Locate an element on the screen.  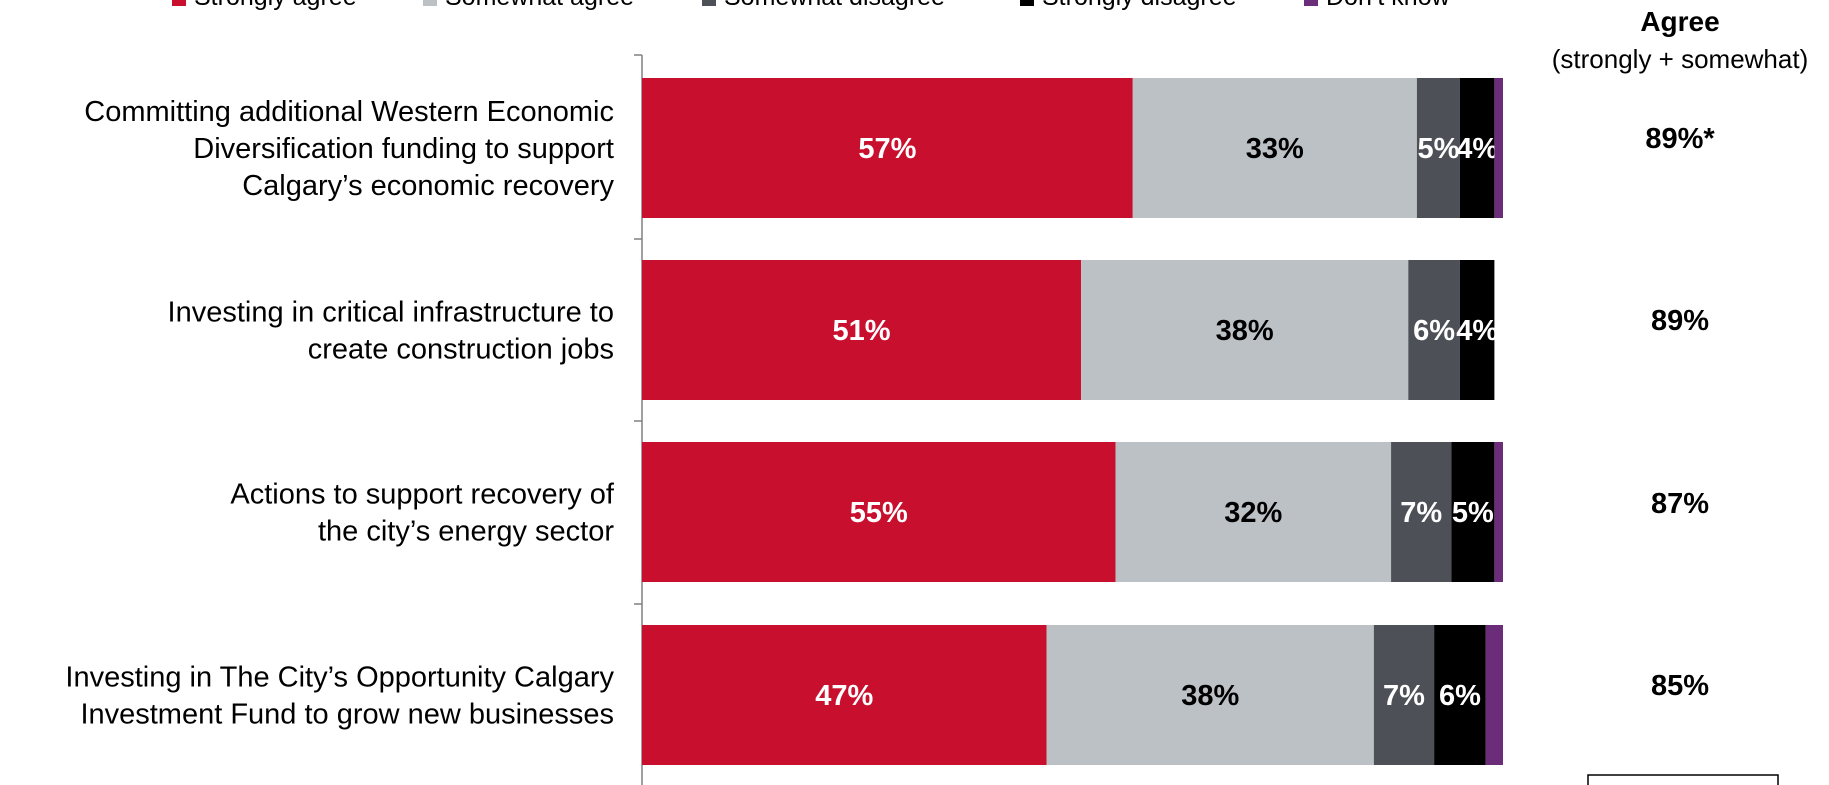
category-axis is located at coordinates (638, 419).